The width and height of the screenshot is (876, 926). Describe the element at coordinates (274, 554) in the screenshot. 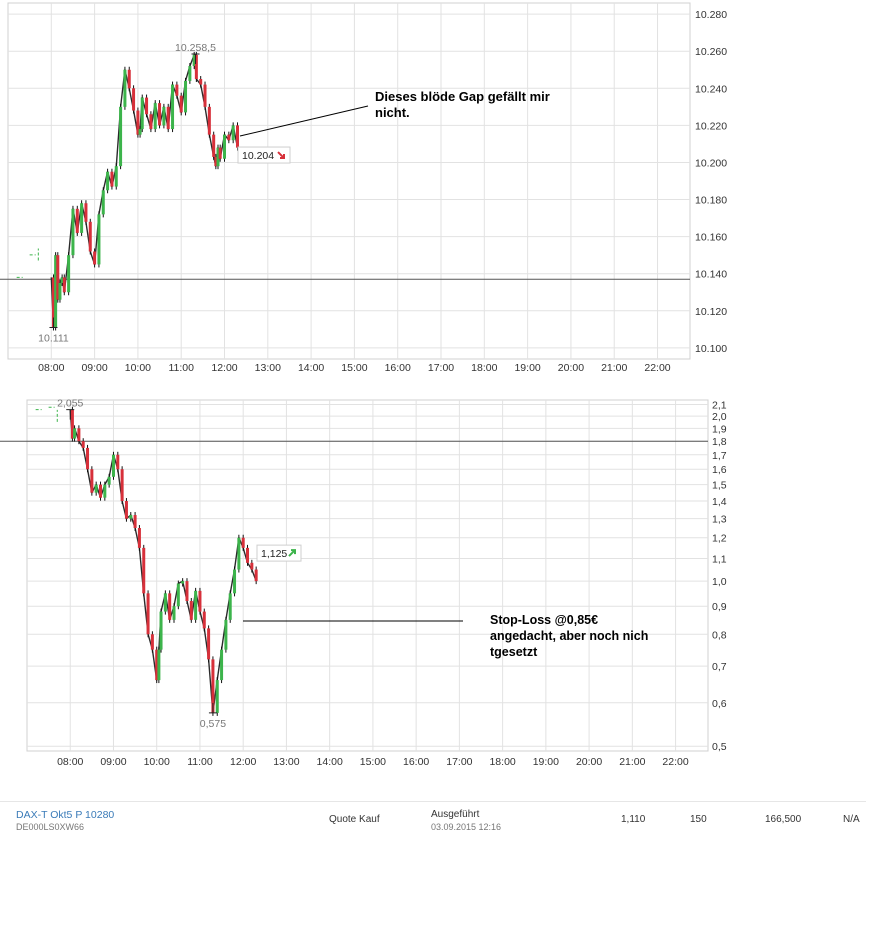

I see `last-price-label: 1,125` at that location.